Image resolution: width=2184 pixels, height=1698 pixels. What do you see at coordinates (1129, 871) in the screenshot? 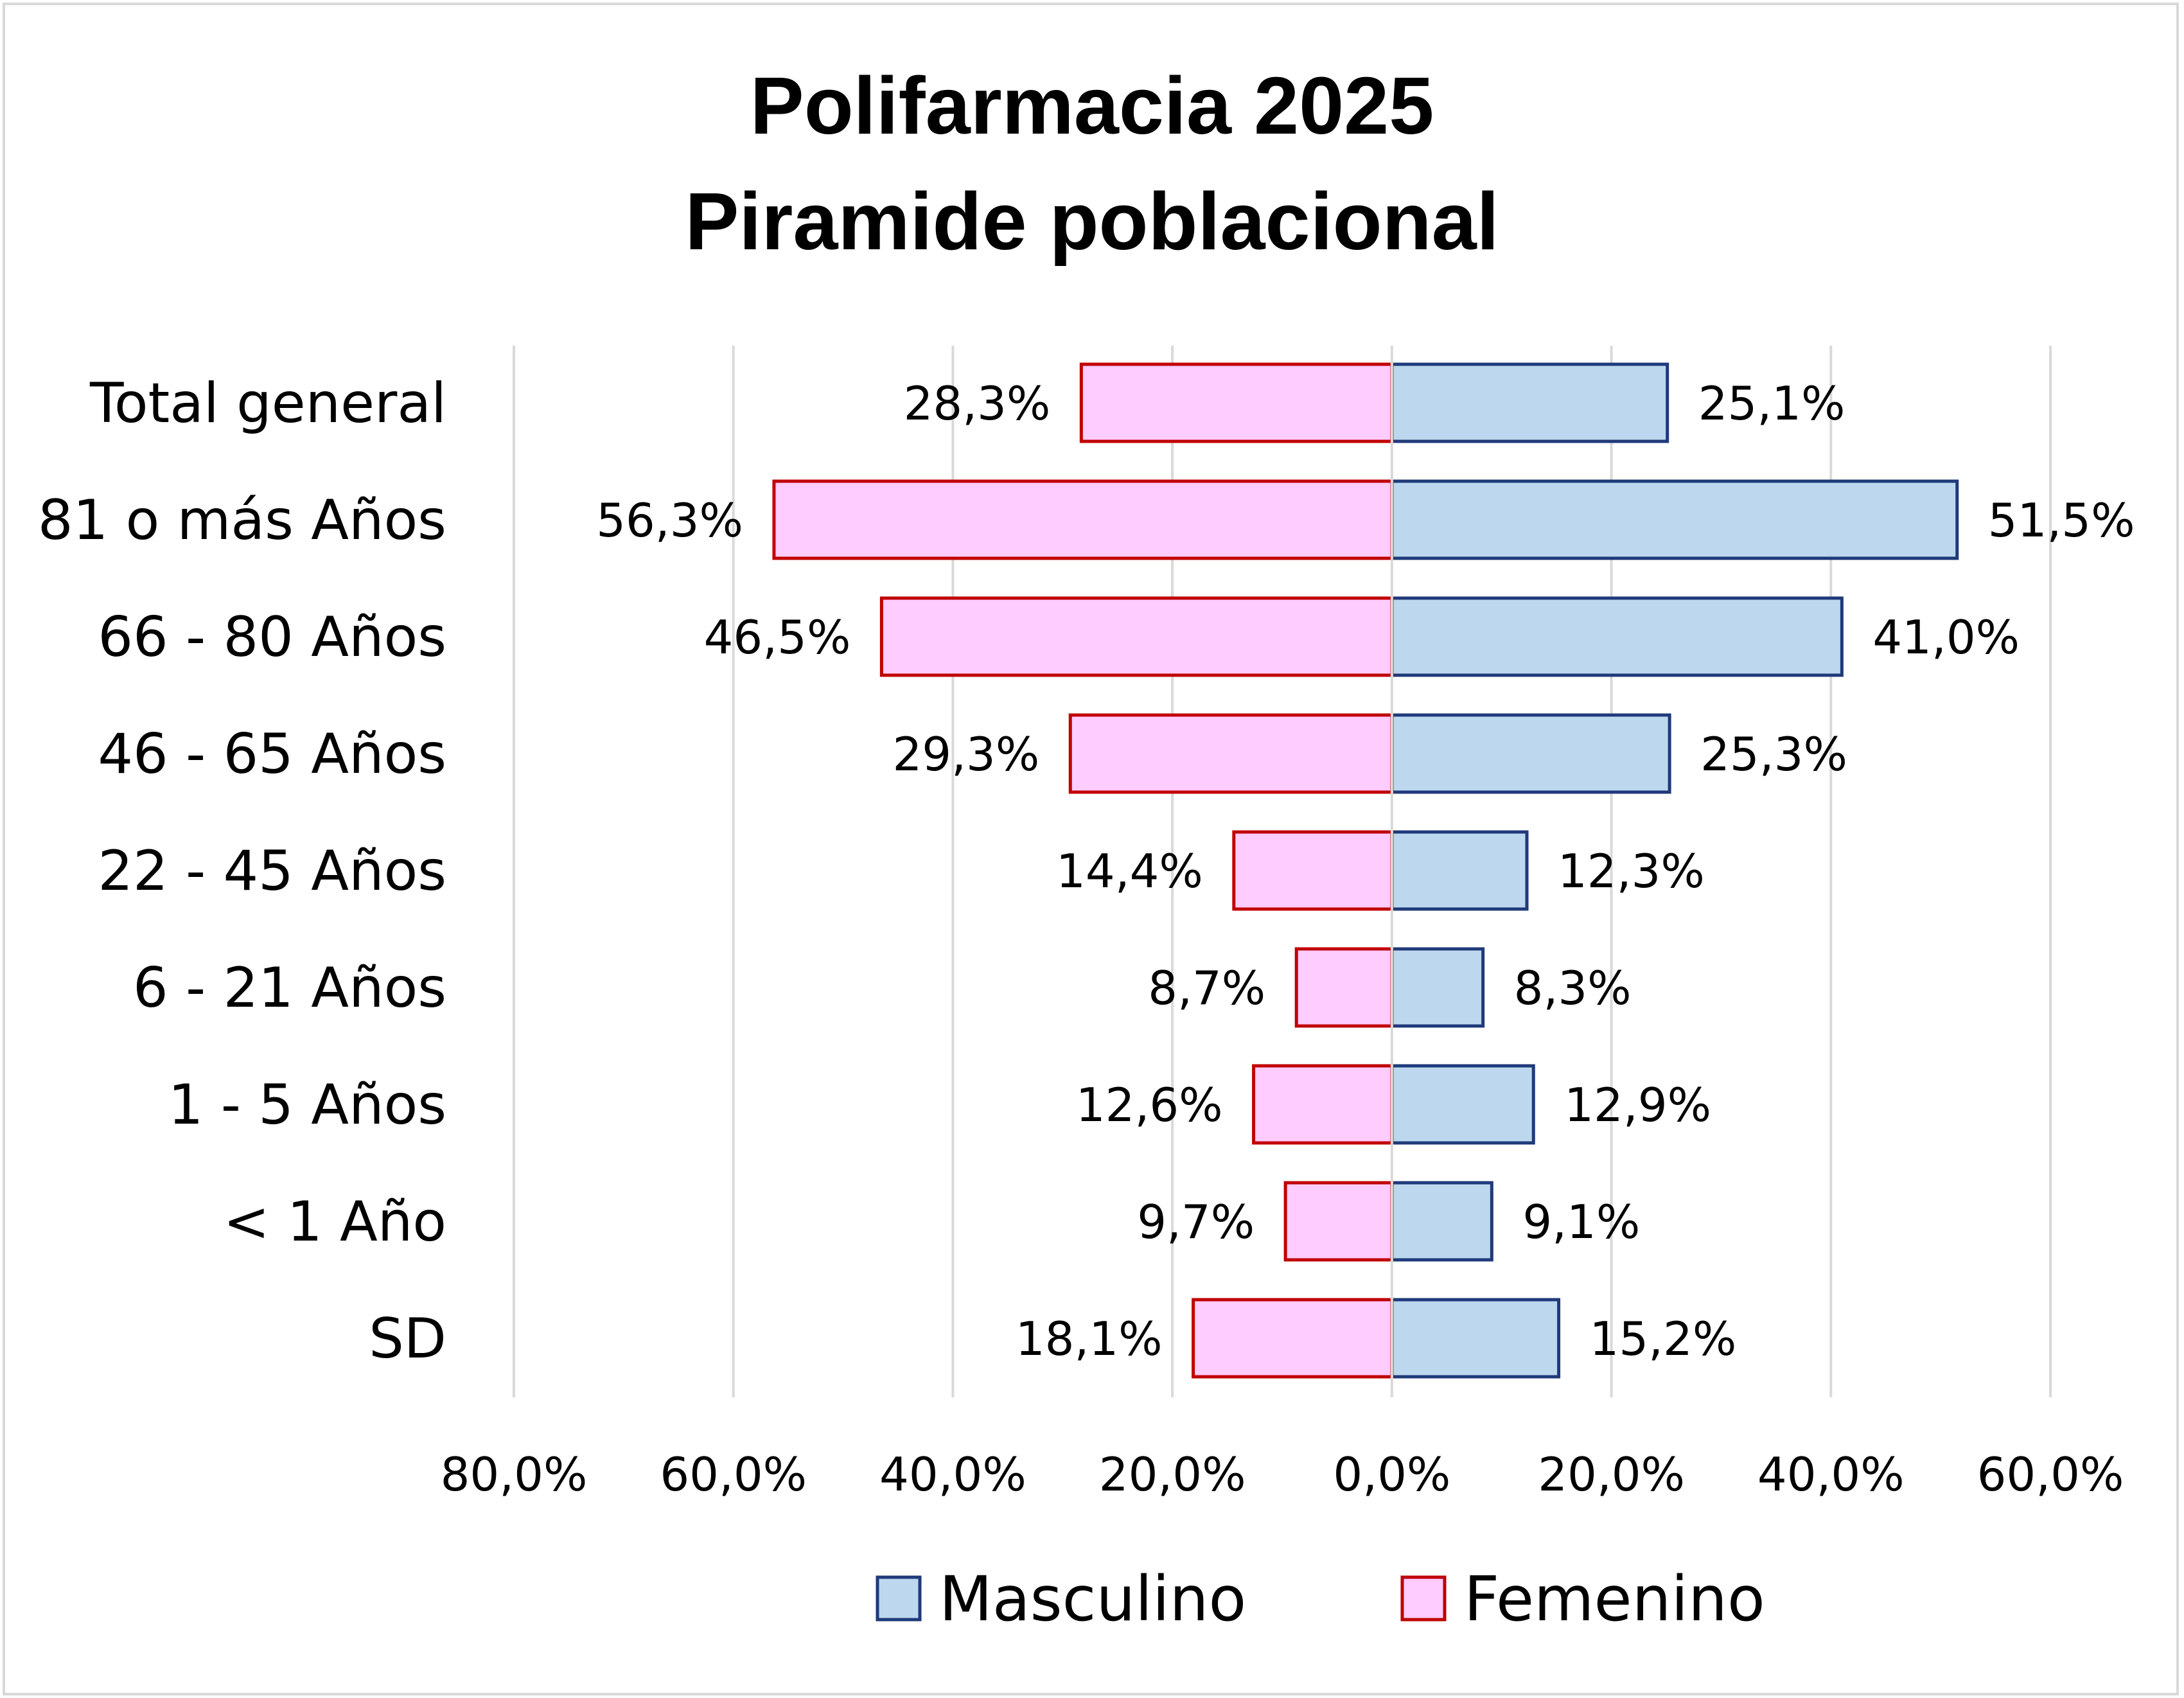
I see `data-label-femenino-4: 14,4%` at bounding box center [1129, 871].